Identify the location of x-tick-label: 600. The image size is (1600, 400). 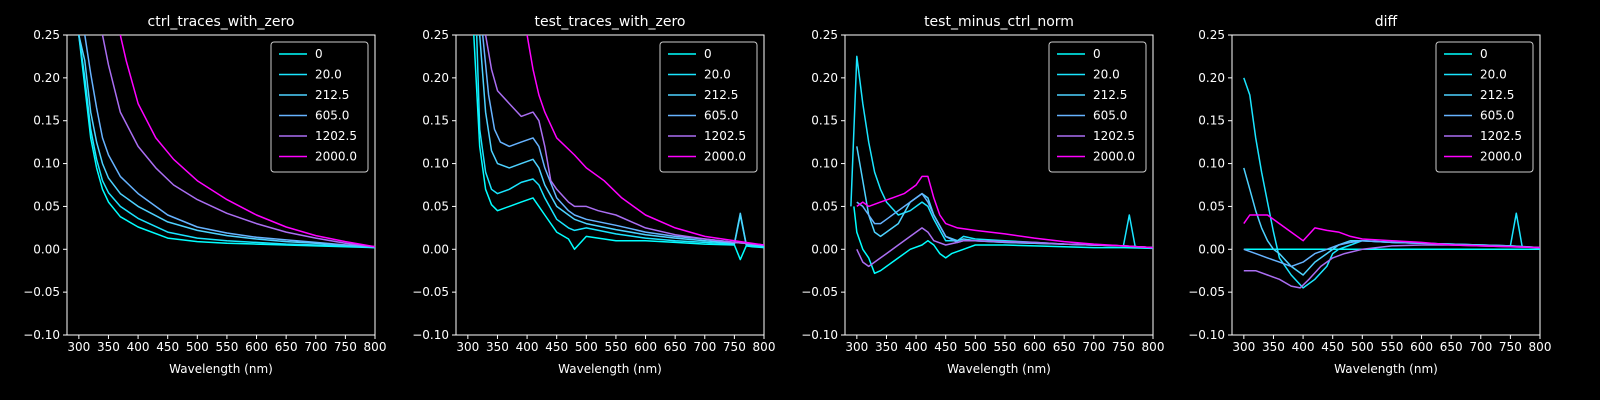
(1421, 347).